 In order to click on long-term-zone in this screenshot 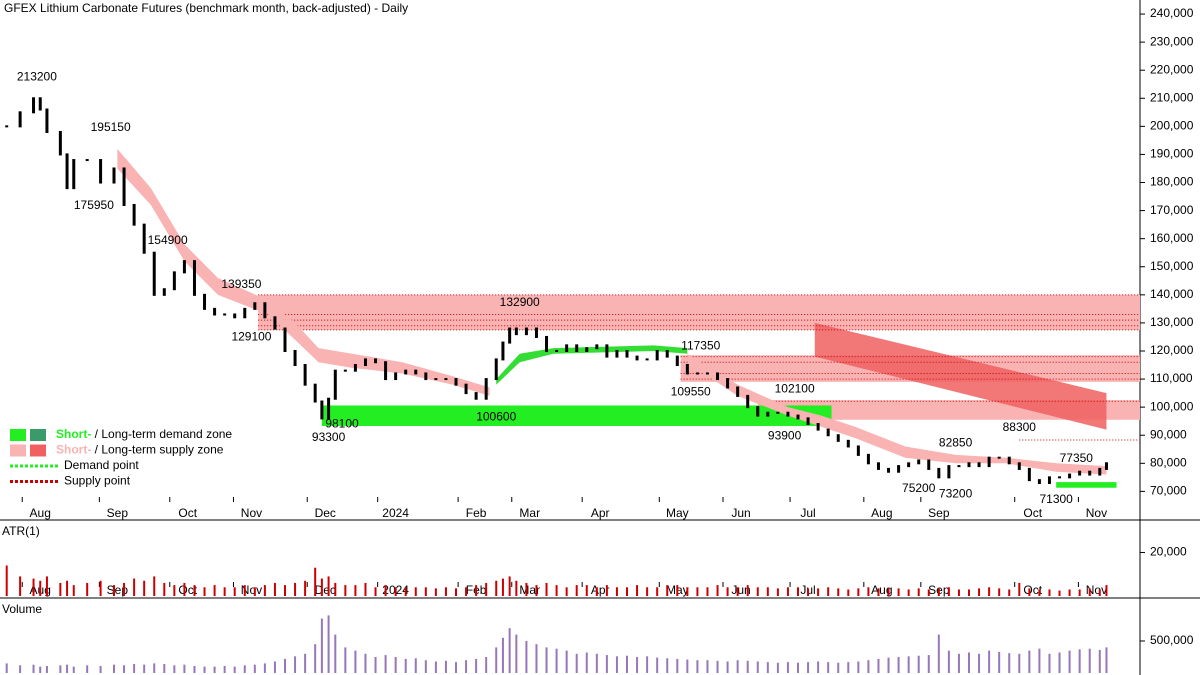, I will do `click(960, 376)`.